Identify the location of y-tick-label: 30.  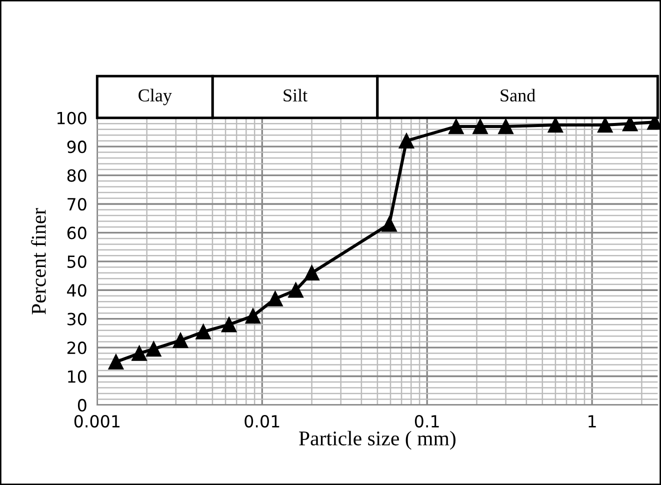
(77, 319).